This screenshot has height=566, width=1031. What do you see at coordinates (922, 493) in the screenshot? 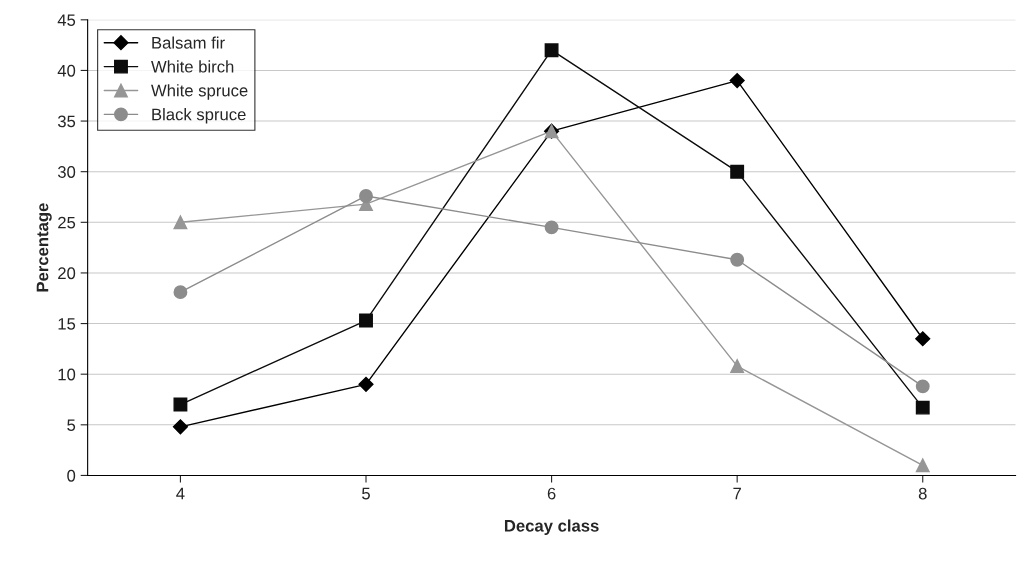
I see `x-tick-label: 8` at bounding box center [922, 493].